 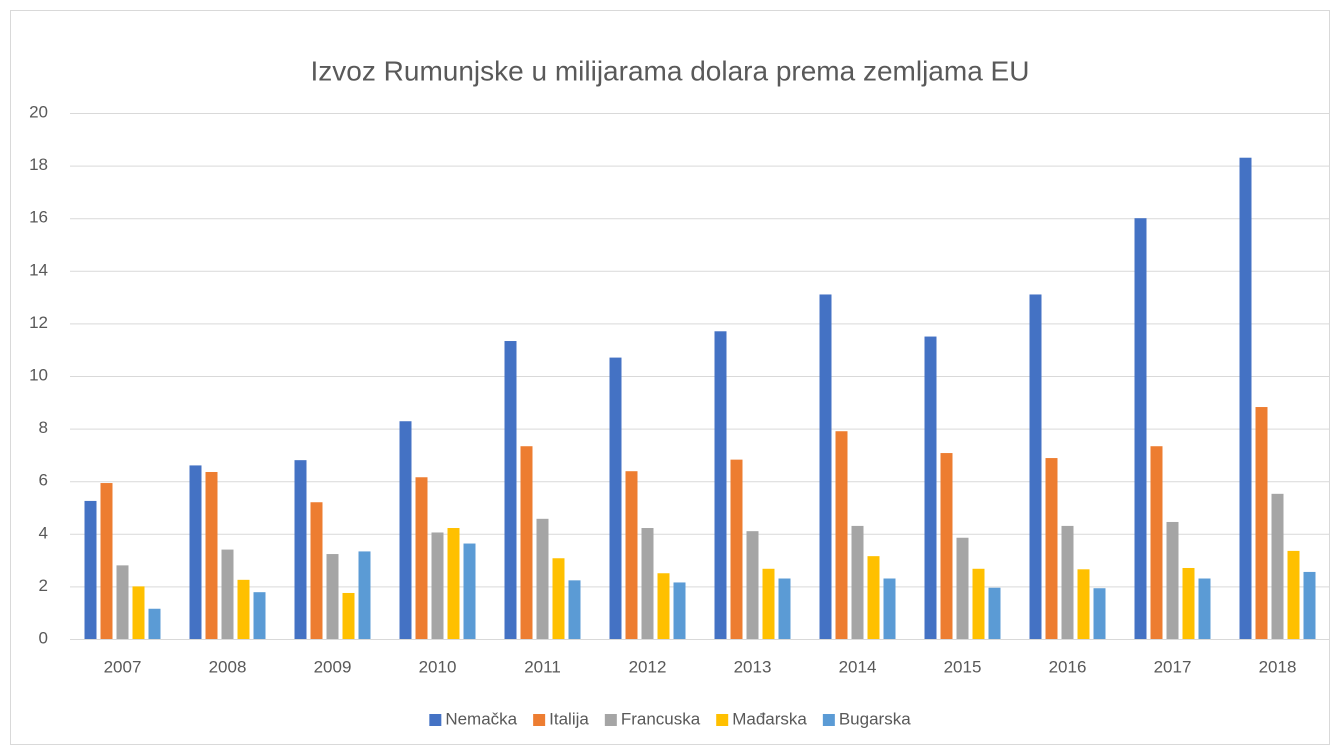 I want to click on y-tick-label: 8, so click(x=43, y=427).